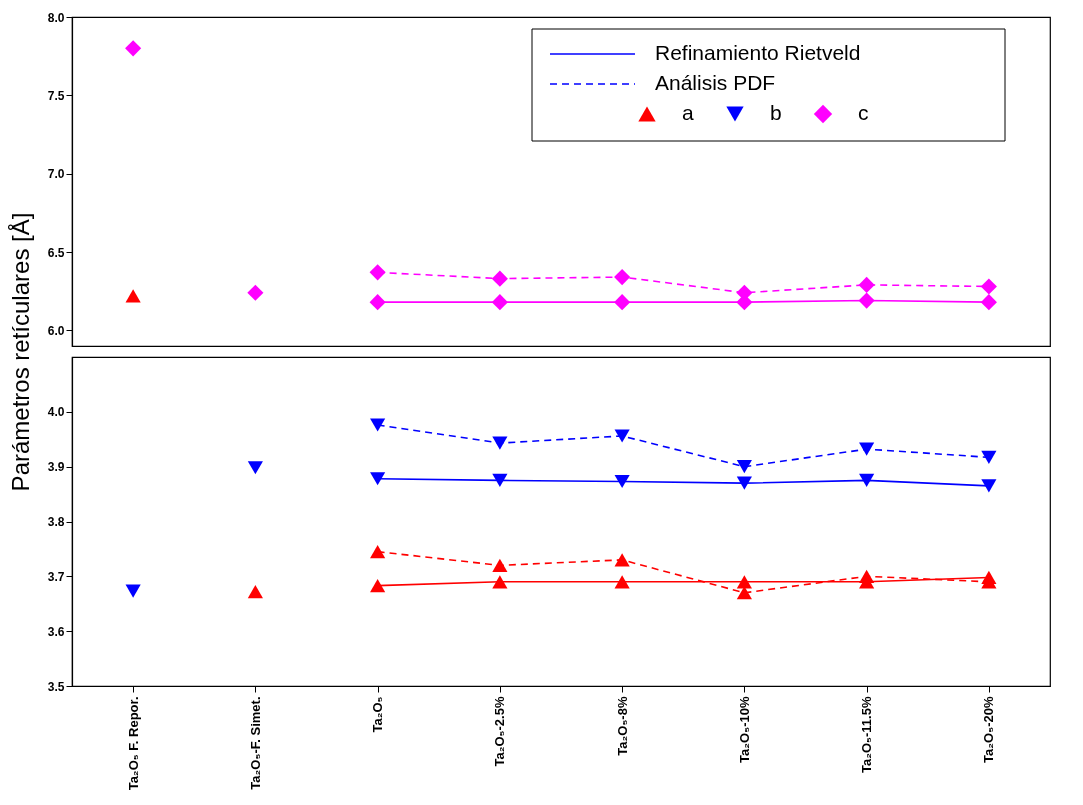  What do you see at coordinates (56, 252) in the screenshot?
I see `y-tick-label: 6.5` at bounding box center [56, 252].